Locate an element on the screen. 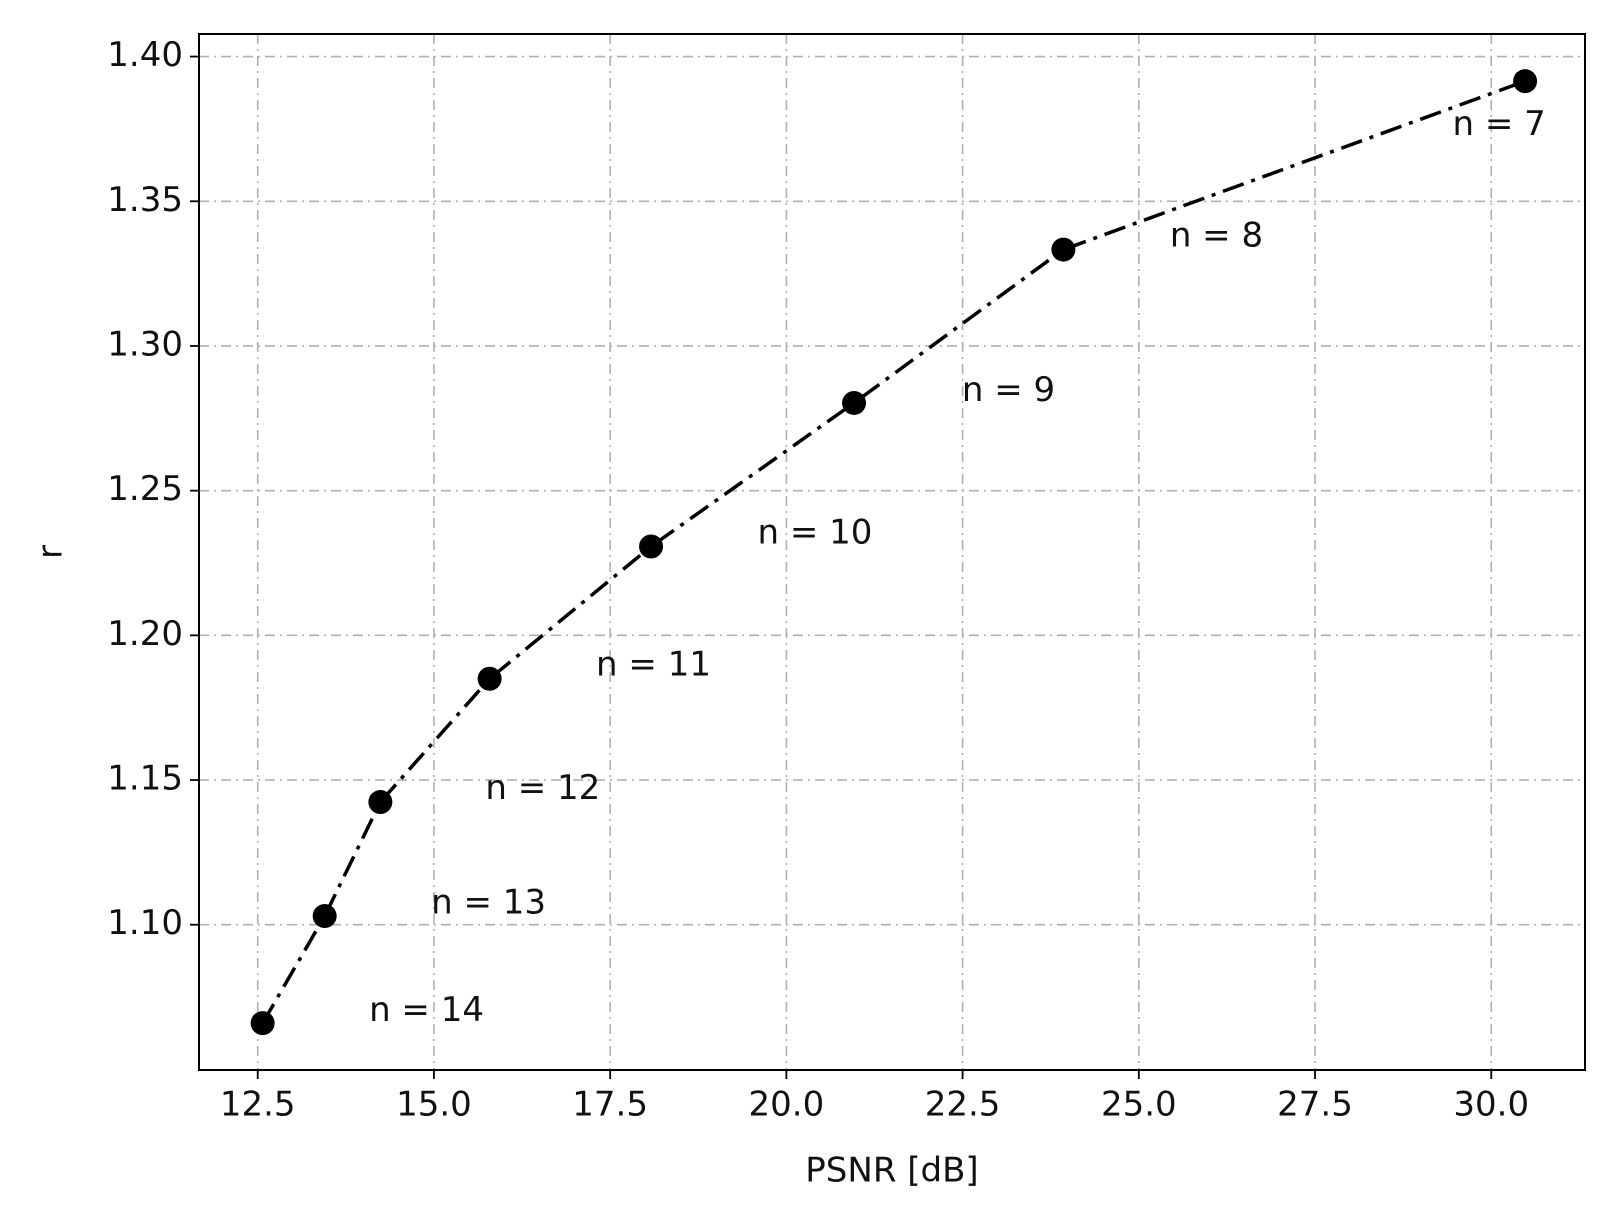  point-annotation: n = 10 is located at coordinates (814, 533).